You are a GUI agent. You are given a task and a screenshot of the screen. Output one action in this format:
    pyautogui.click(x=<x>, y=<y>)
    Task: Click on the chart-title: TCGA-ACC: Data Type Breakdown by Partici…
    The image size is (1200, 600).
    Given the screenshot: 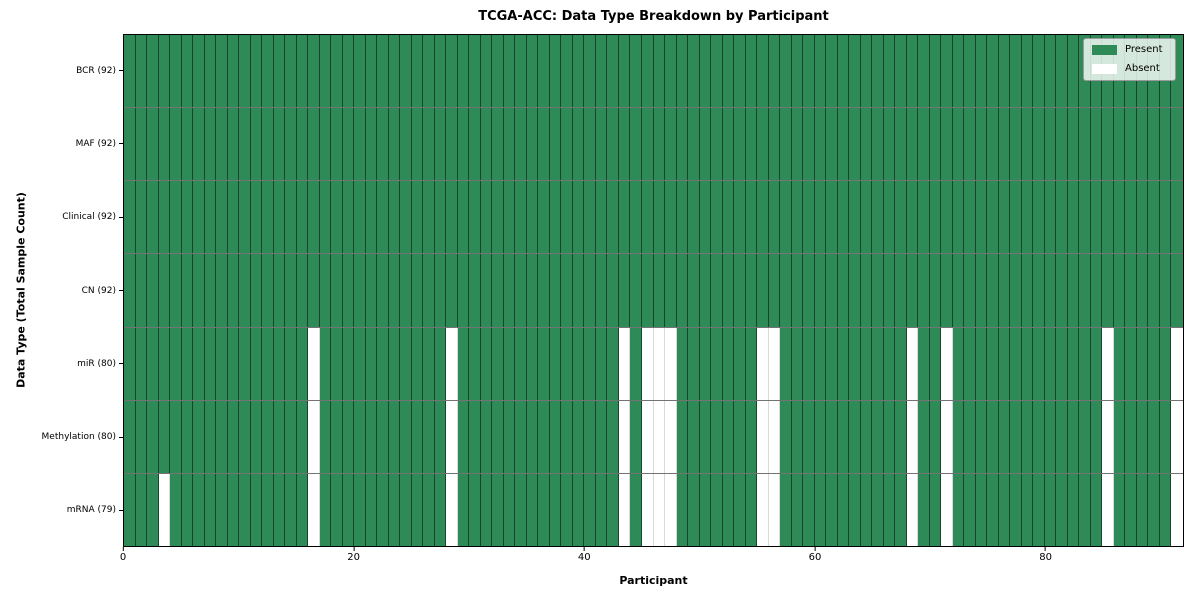 What is the action you would take?
    pyautogui.click(x=653, y=16)
    